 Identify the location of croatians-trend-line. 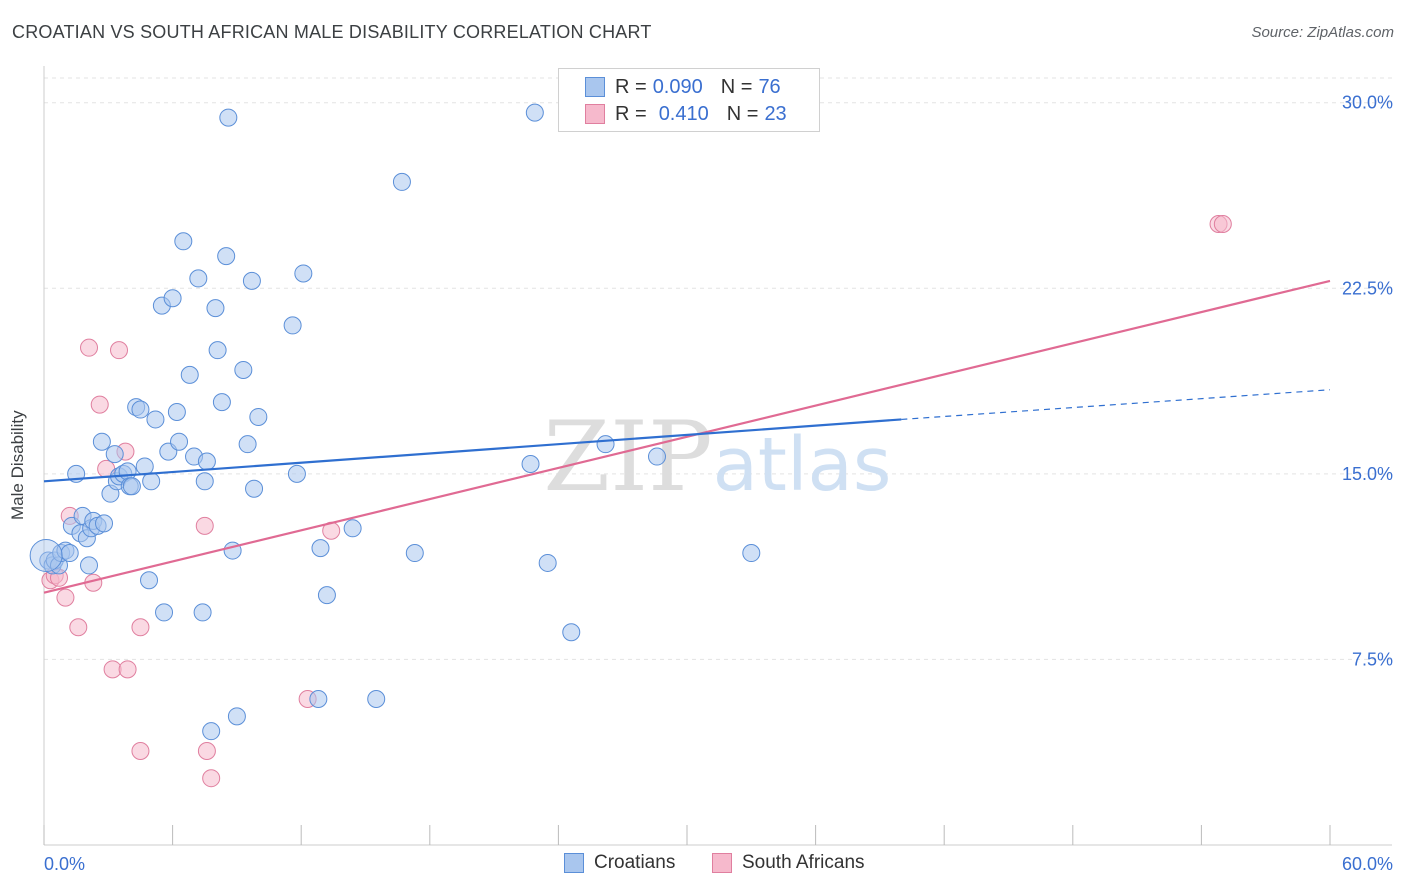
(472, 450).